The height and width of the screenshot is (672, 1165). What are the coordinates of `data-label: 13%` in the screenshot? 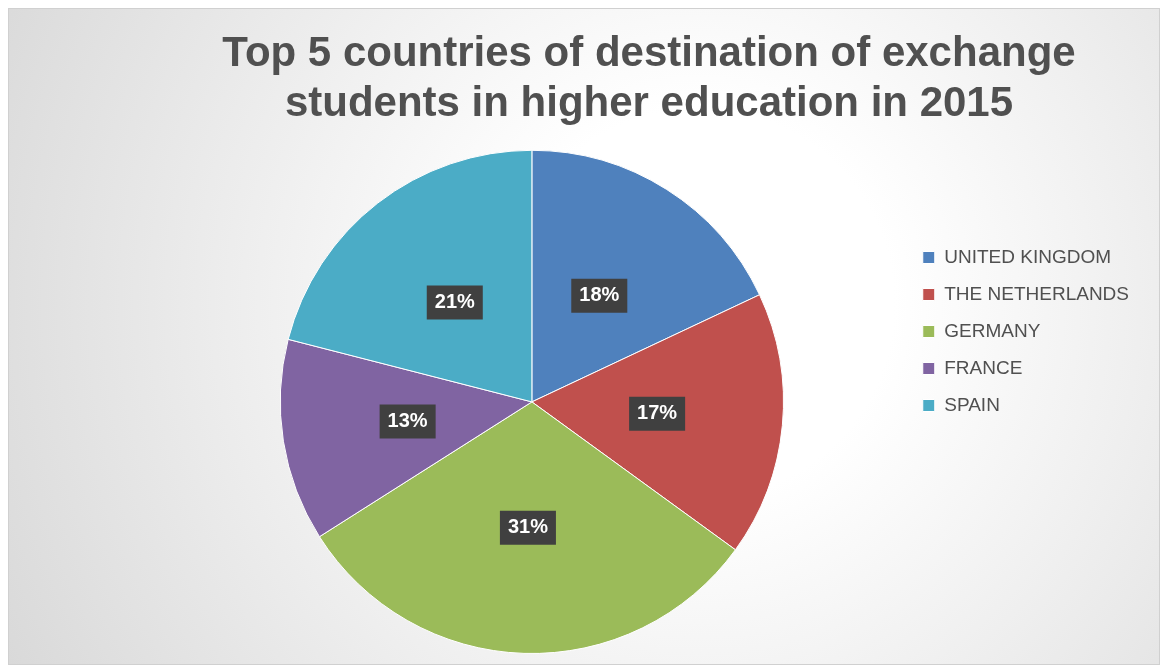 It's located at (407, 420).